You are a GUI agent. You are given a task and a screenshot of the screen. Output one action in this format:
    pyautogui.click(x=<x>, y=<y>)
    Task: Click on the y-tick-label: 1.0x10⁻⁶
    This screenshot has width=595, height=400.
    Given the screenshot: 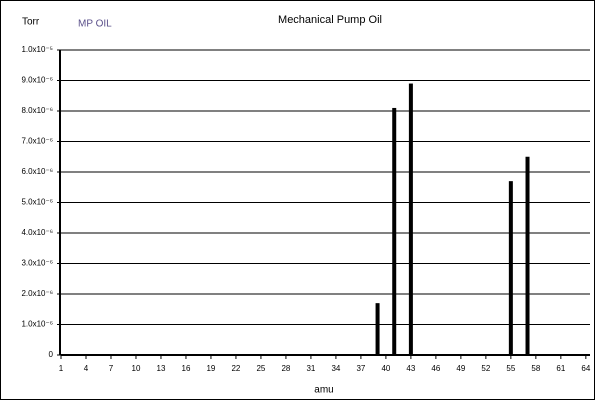 What is the action you would take?
    pyautogui.click(x=37, y=324)
    